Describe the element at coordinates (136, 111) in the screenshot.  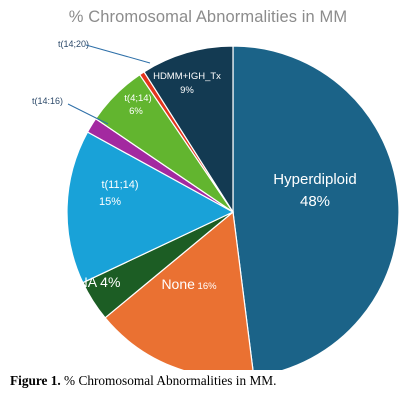
I see `slice-value-t-4-14: 6%` at that location.